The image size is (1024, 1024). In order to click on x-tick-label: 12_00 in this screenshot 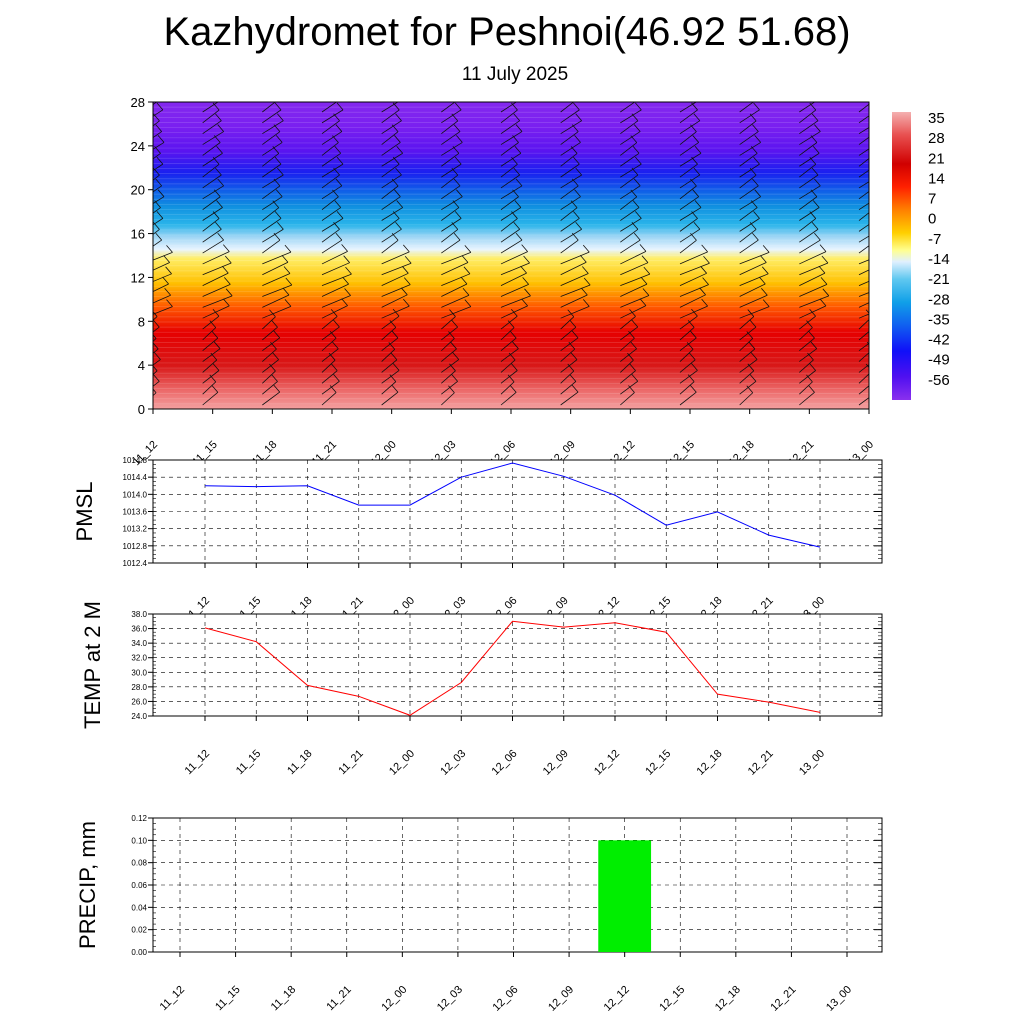, I will do `click(402, 763)`.